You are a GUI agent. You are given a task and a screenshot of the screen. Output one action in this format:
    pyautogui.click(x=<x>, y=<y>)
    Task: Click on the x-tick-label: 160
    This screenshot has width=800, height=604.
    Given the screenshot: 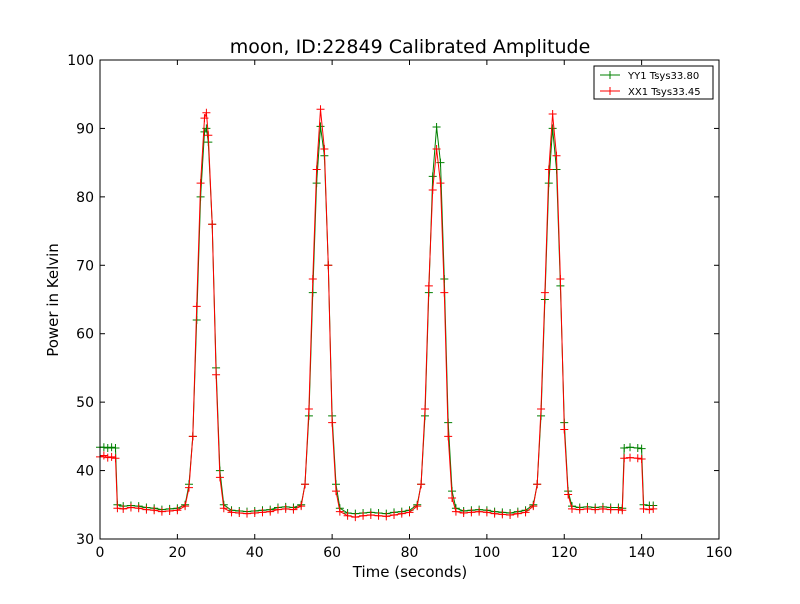 What is the action you would take?
    pyautogui.click(x=719, y=553)
    